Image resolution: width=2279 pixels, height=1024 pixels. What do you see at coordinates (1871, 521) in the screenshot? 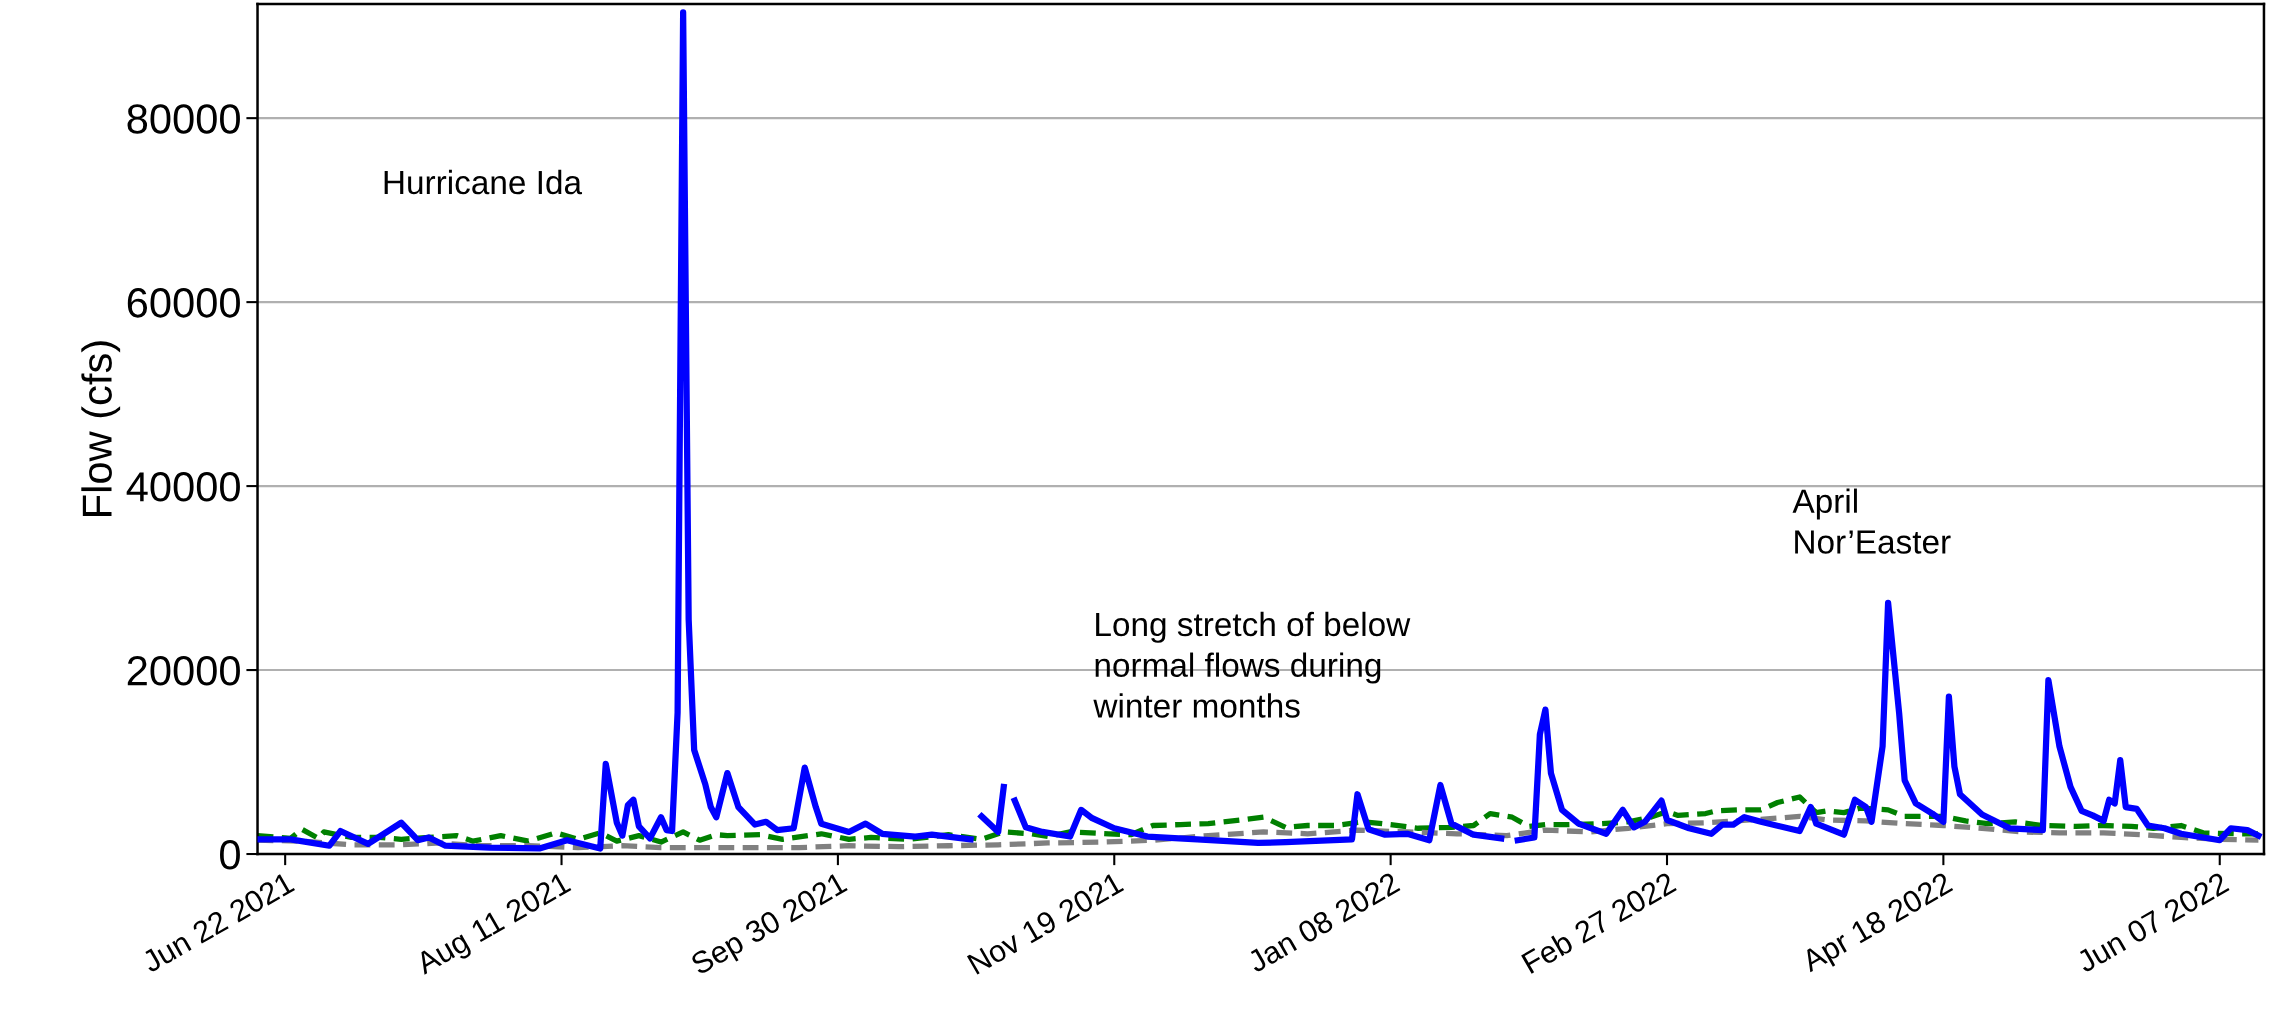
I see `annotation: April Nor’Easter` at bounding box center [1871, 521].